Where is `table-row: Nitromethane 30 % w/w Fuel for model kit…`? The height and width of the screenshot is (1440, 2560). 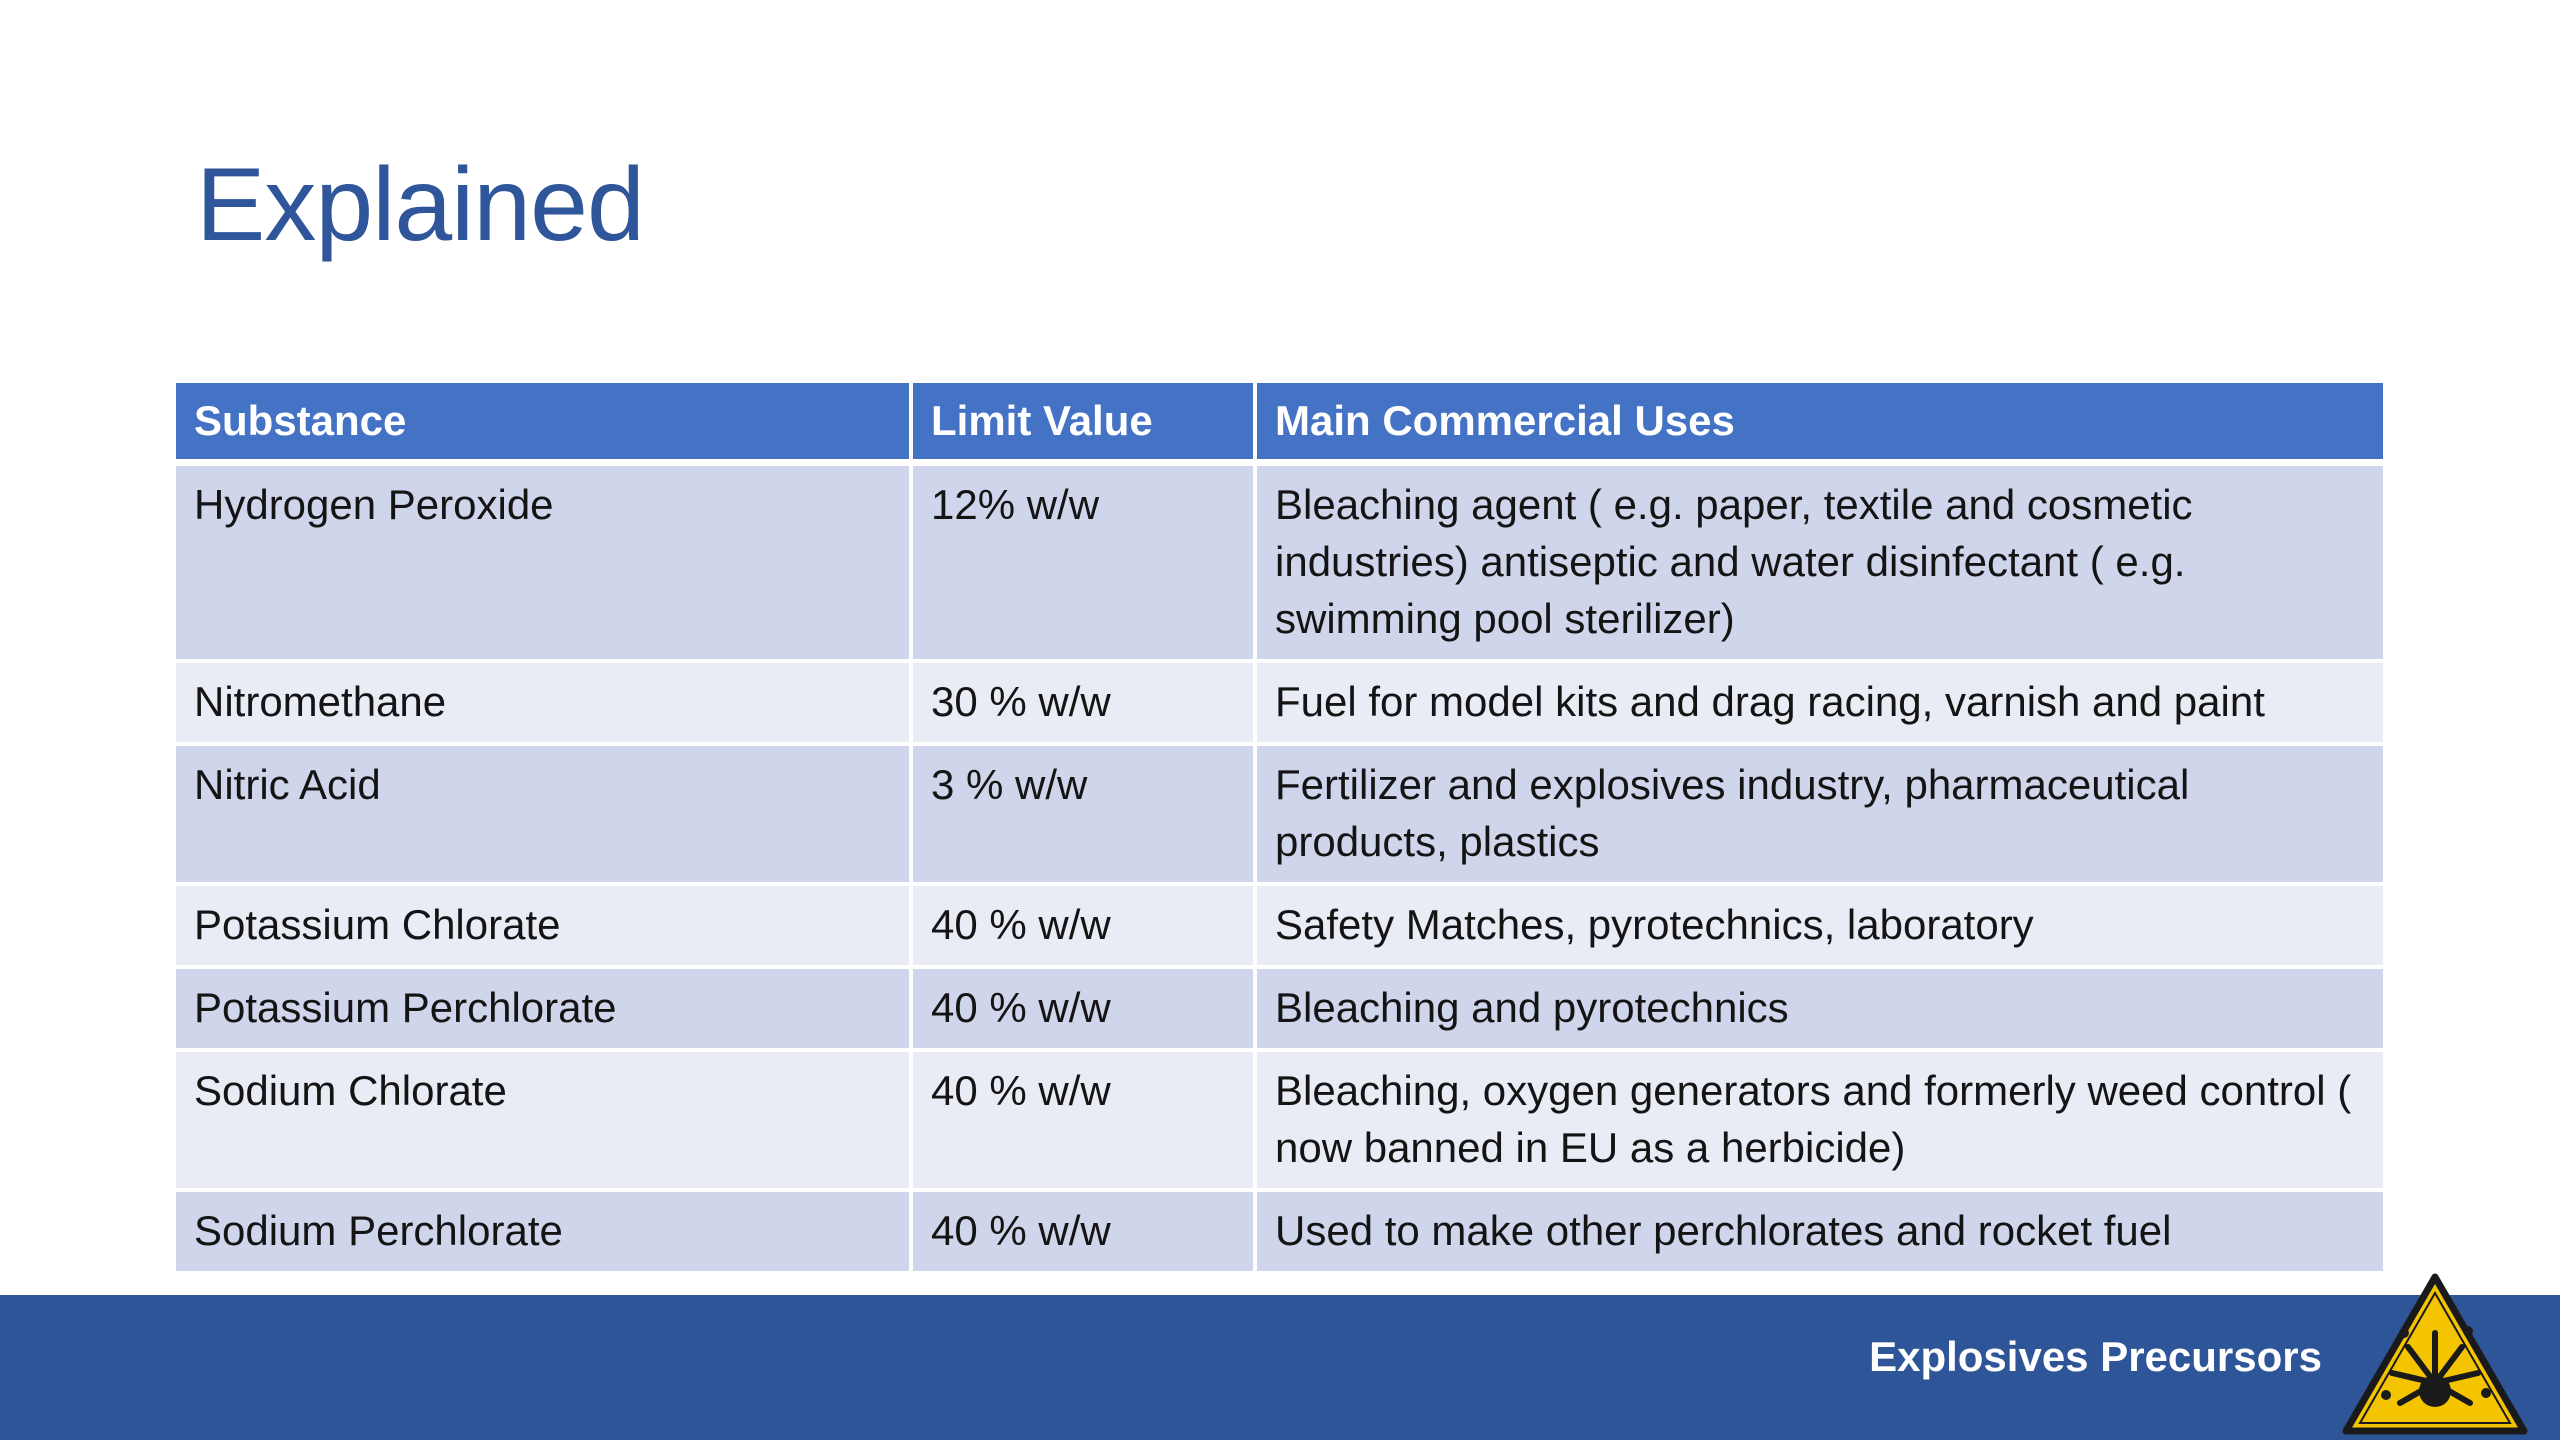 table-row: Nitromethane 30 % w/w Fuel for model kit… is located at coordinates (1279, 703).